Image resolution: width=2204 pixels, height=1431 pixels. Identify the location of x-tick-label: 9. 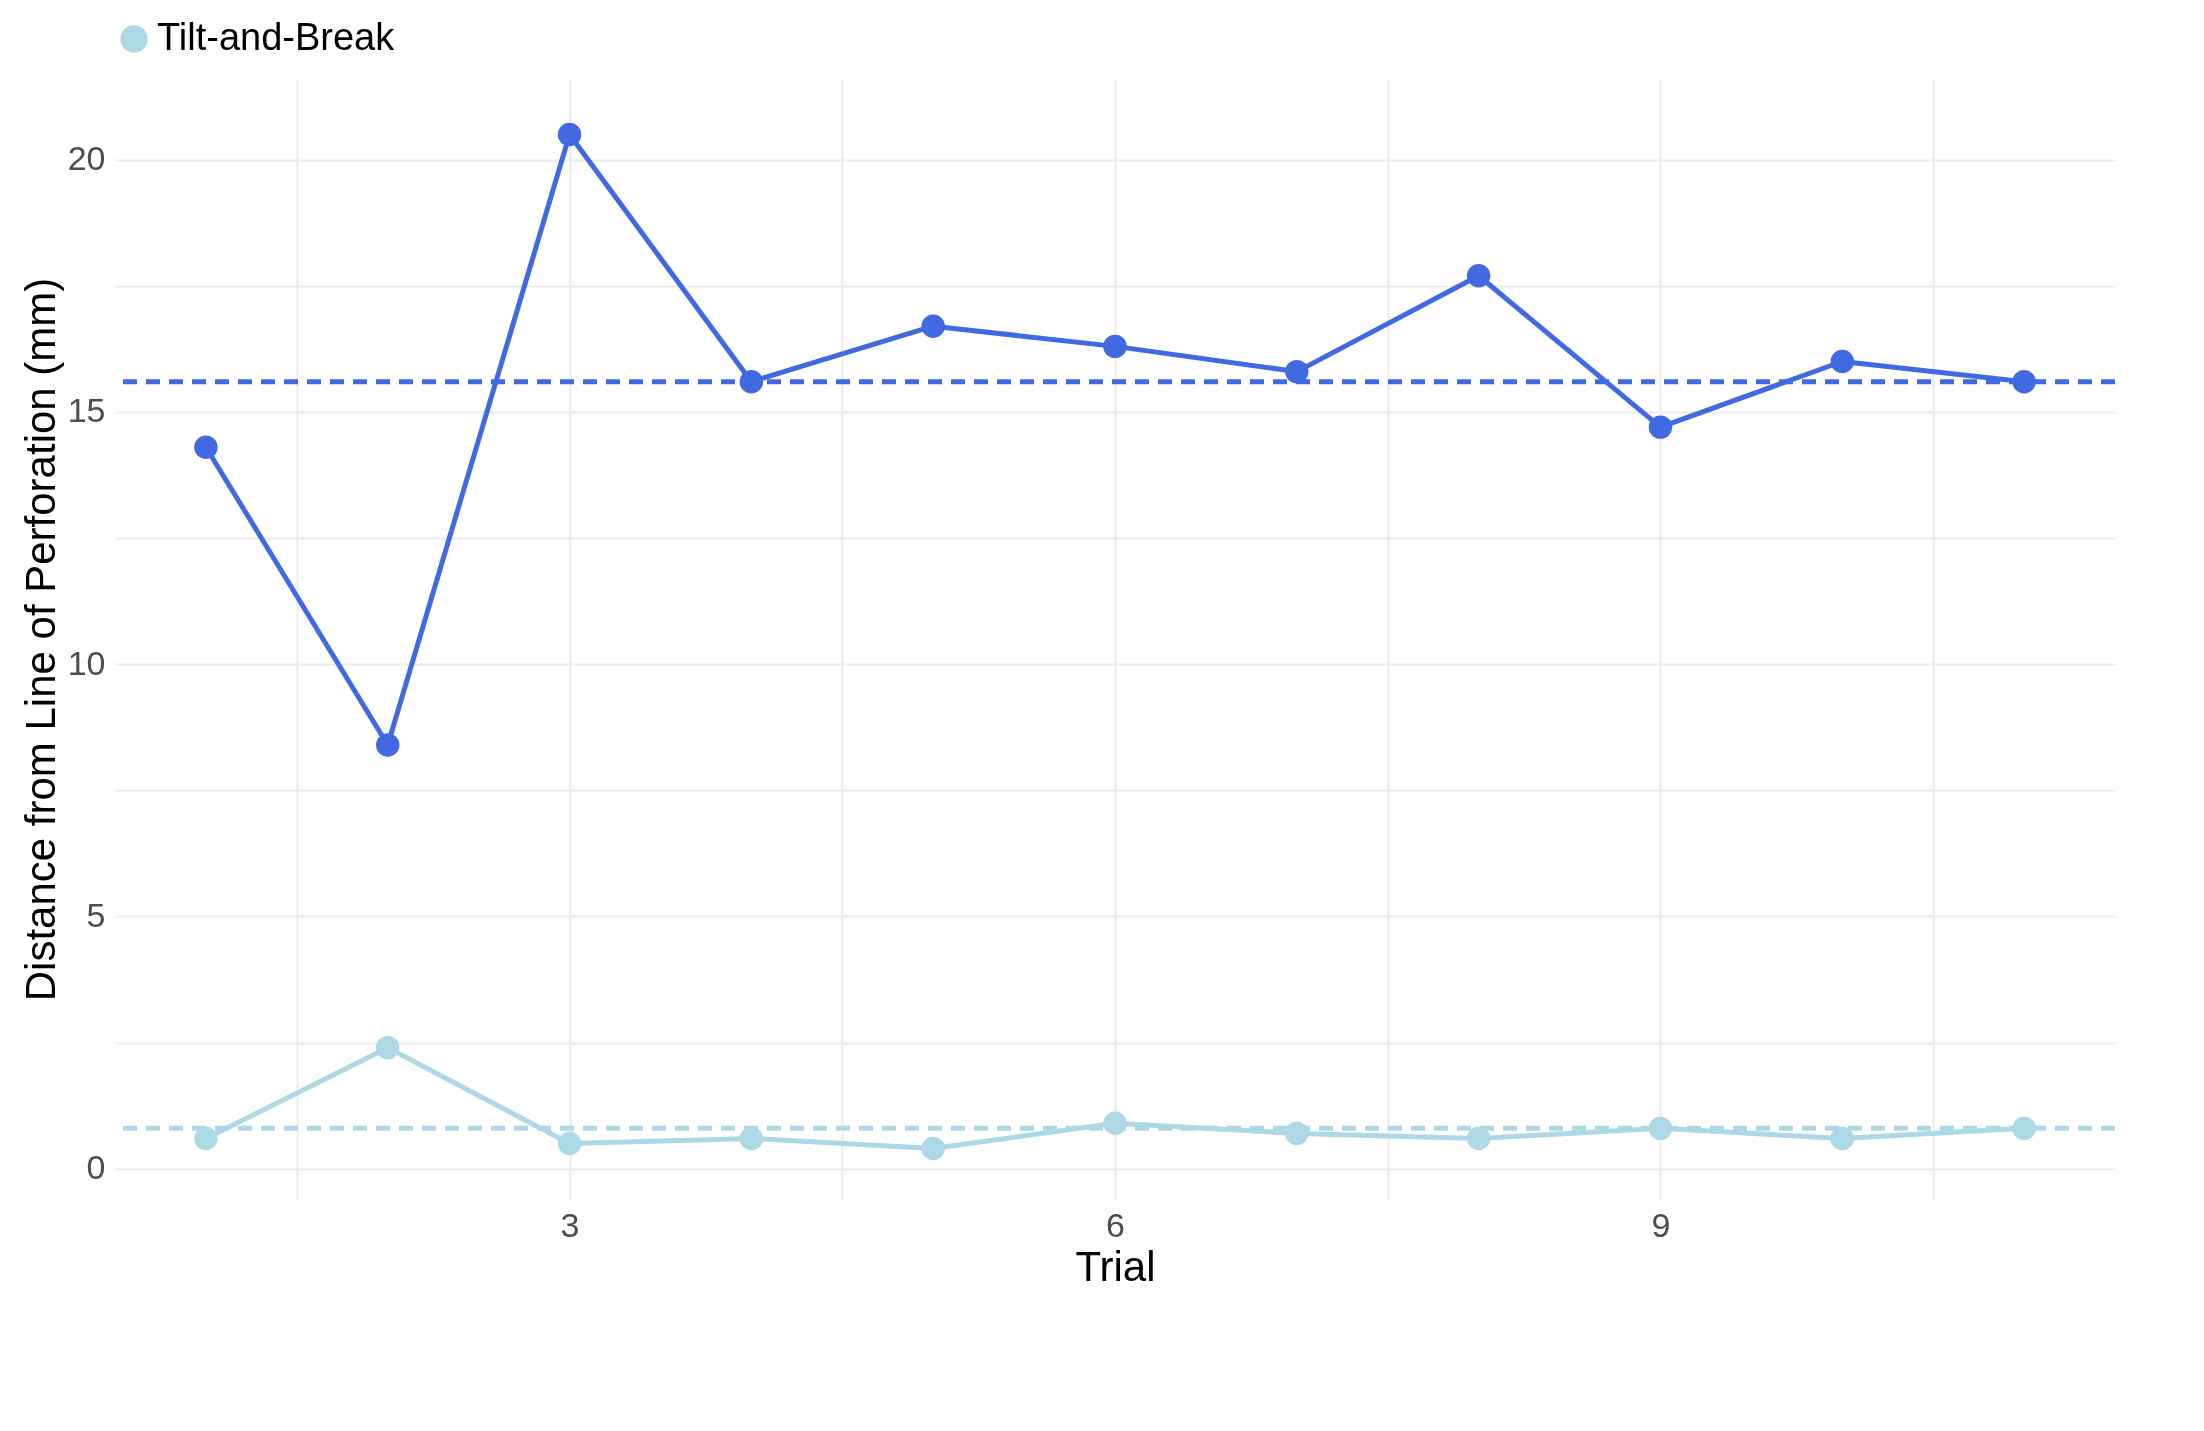
(1661, 1224).